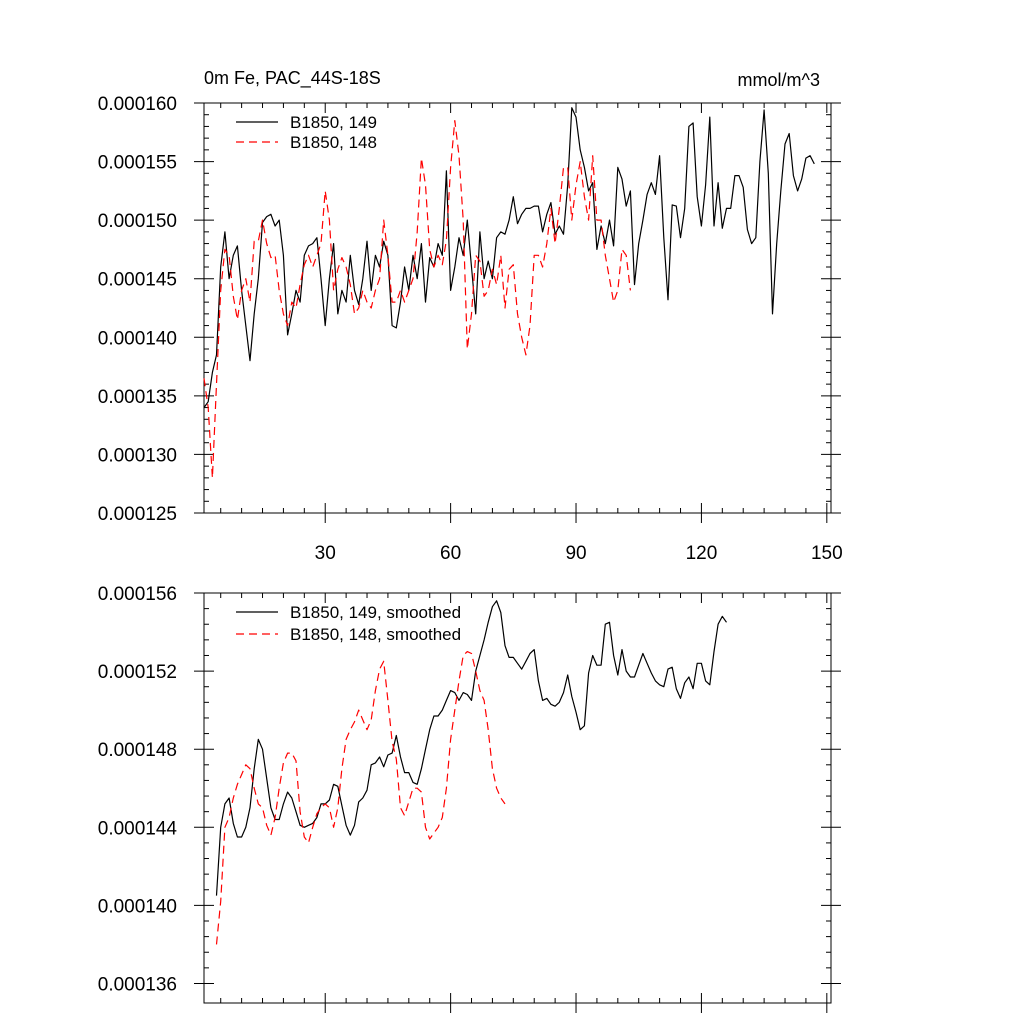  I want to click on top-y-tick-label: 0.000155, so click(137, 163).